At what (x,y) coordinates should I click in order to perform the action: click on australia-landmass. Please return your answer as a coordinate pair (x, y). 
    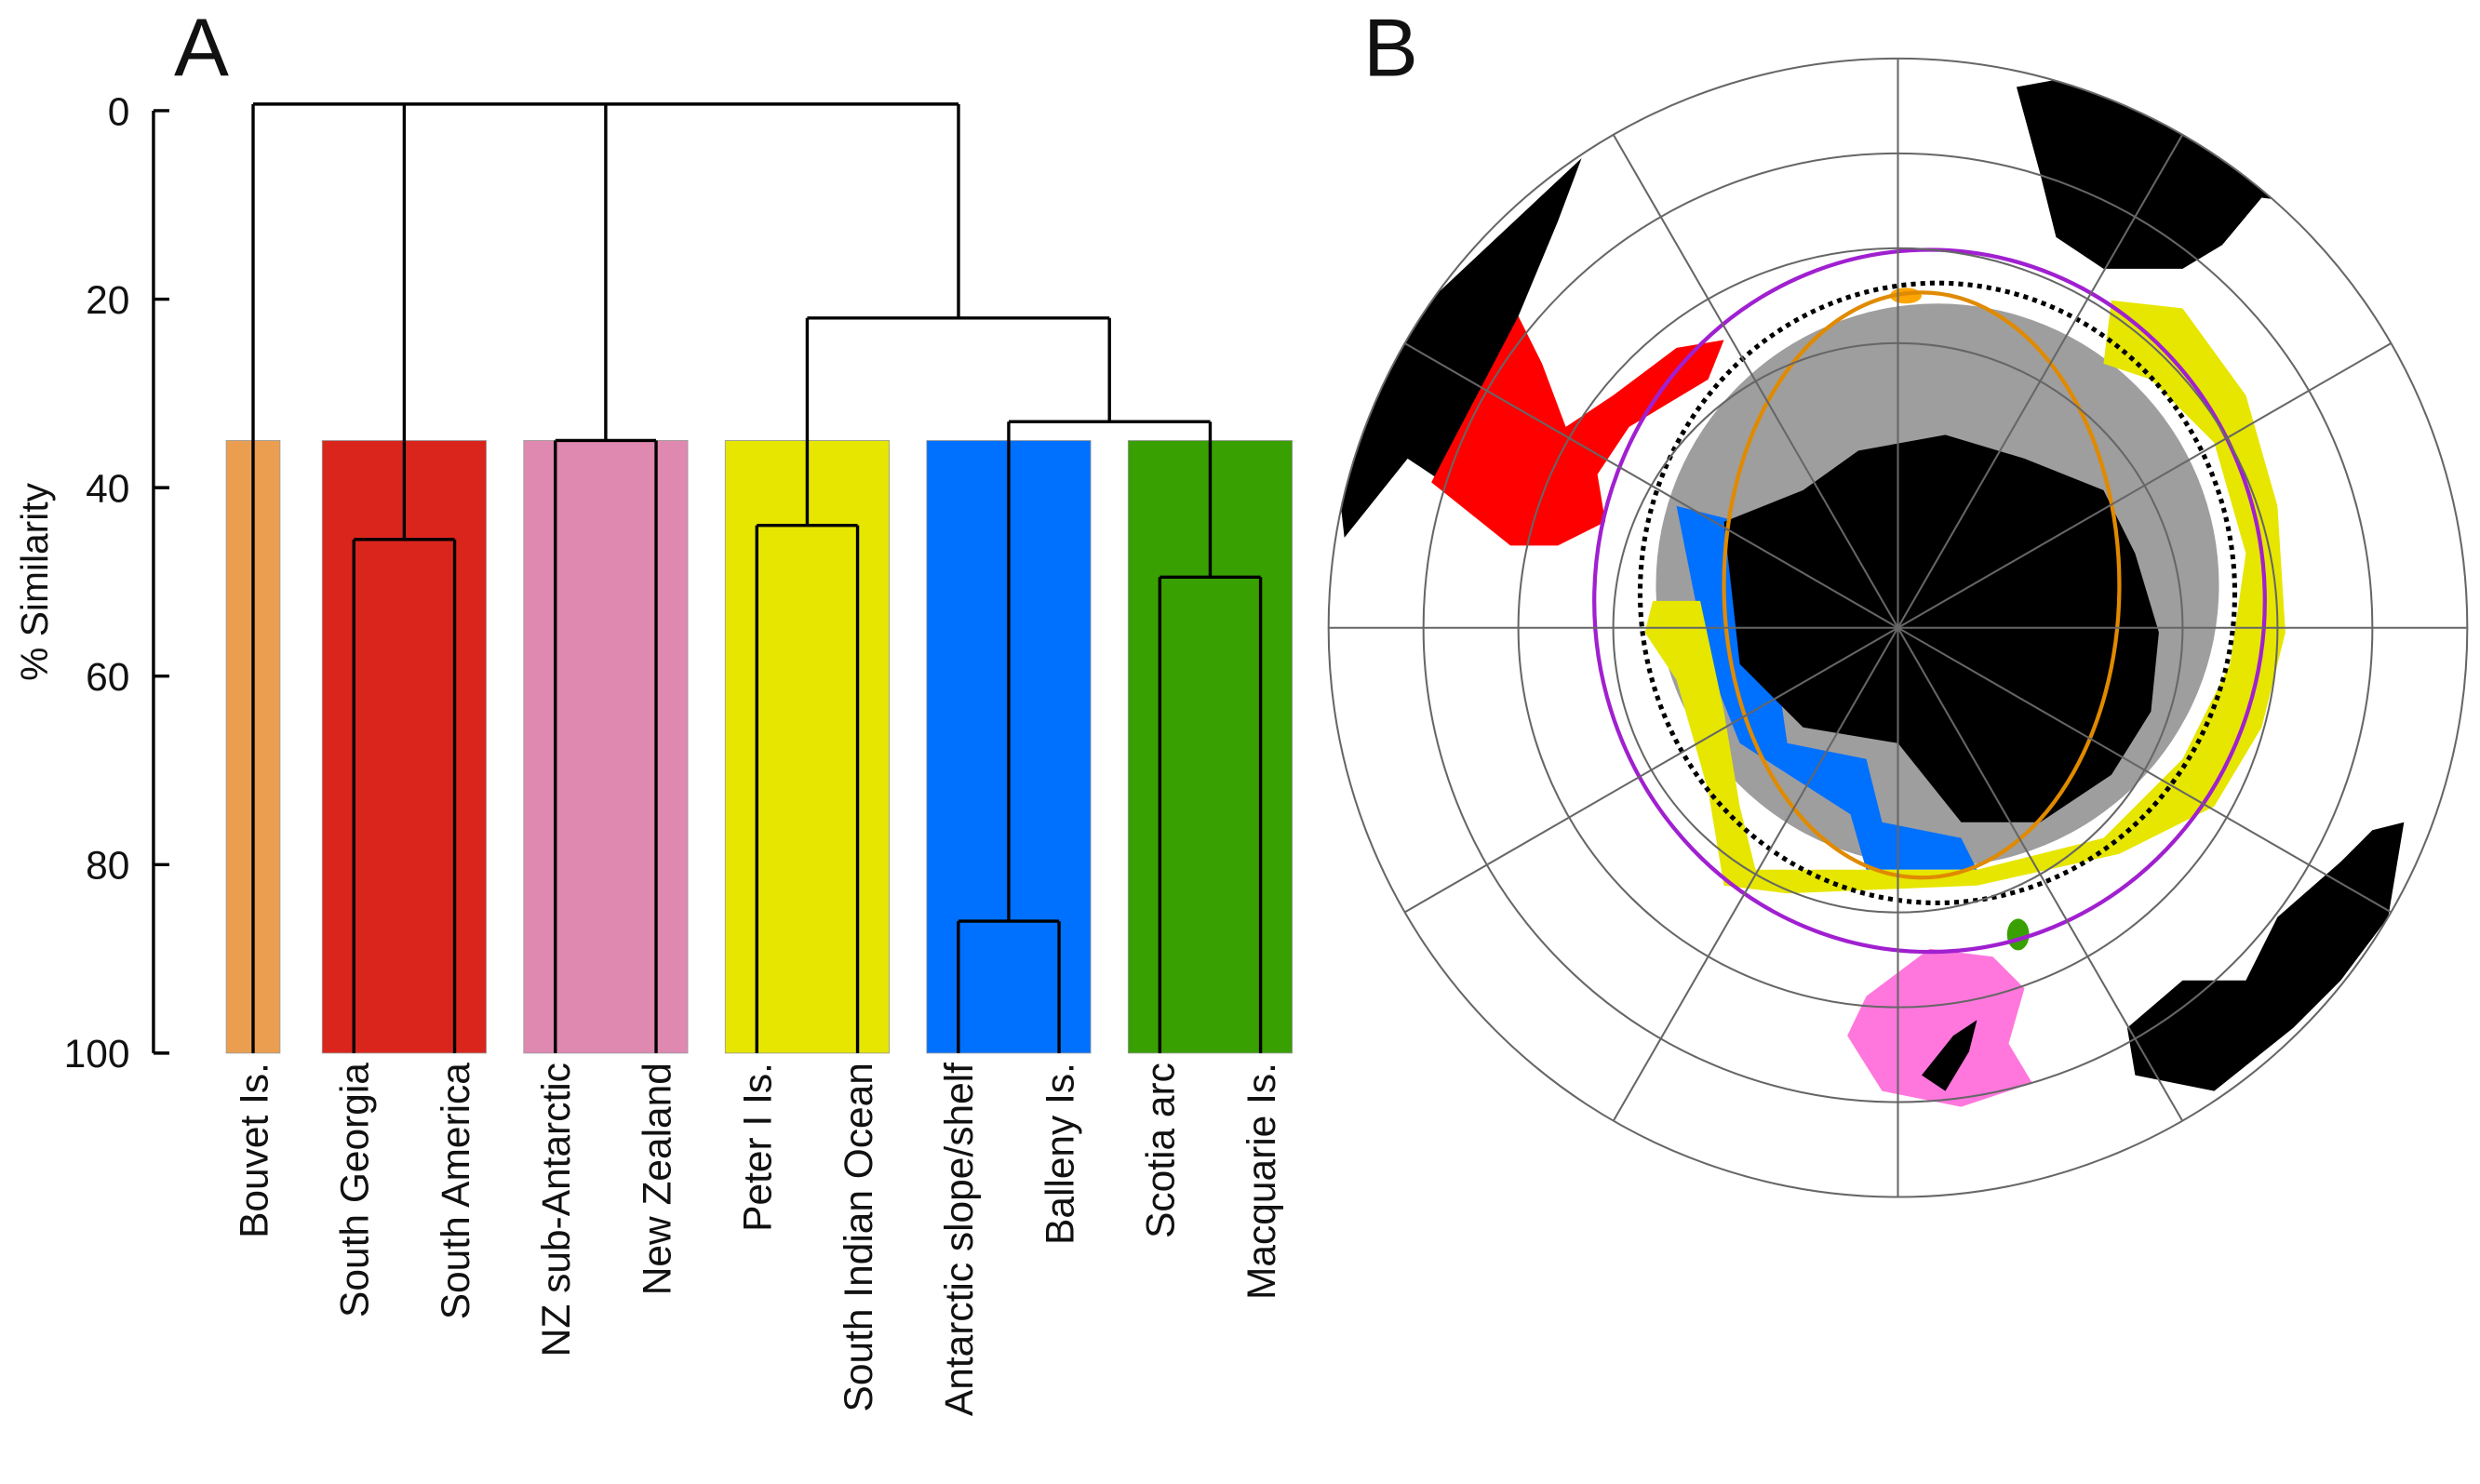
    Looking at the image, I should click on (2265, 956).